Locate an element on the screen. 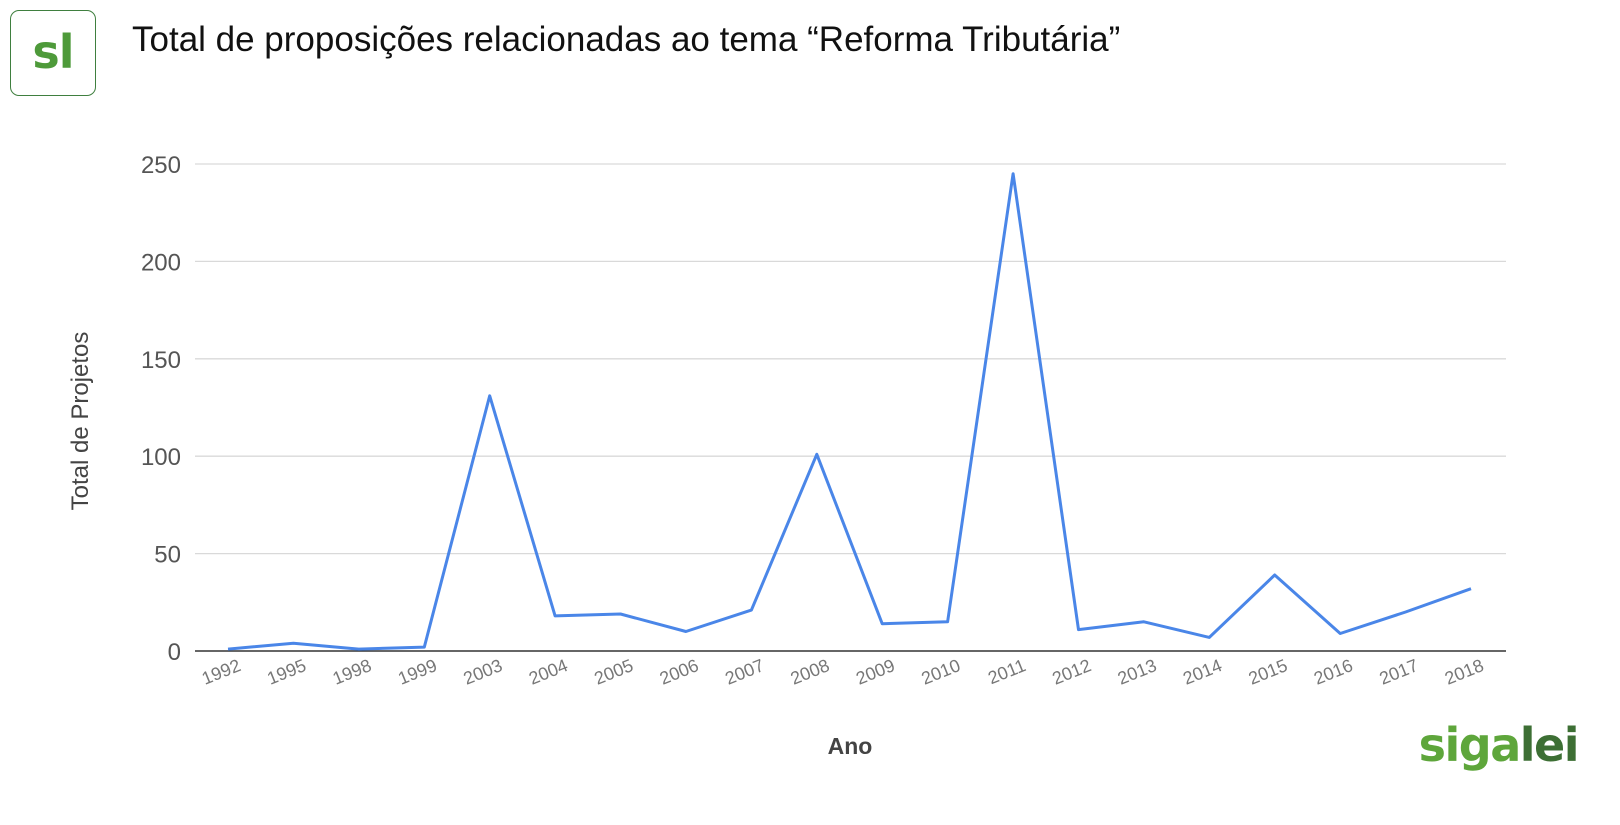 The width and height of the screenshot is (1620, 825). y-tick-labels: 0 50 100 150 200 250 is located at coordinates (161, 409).